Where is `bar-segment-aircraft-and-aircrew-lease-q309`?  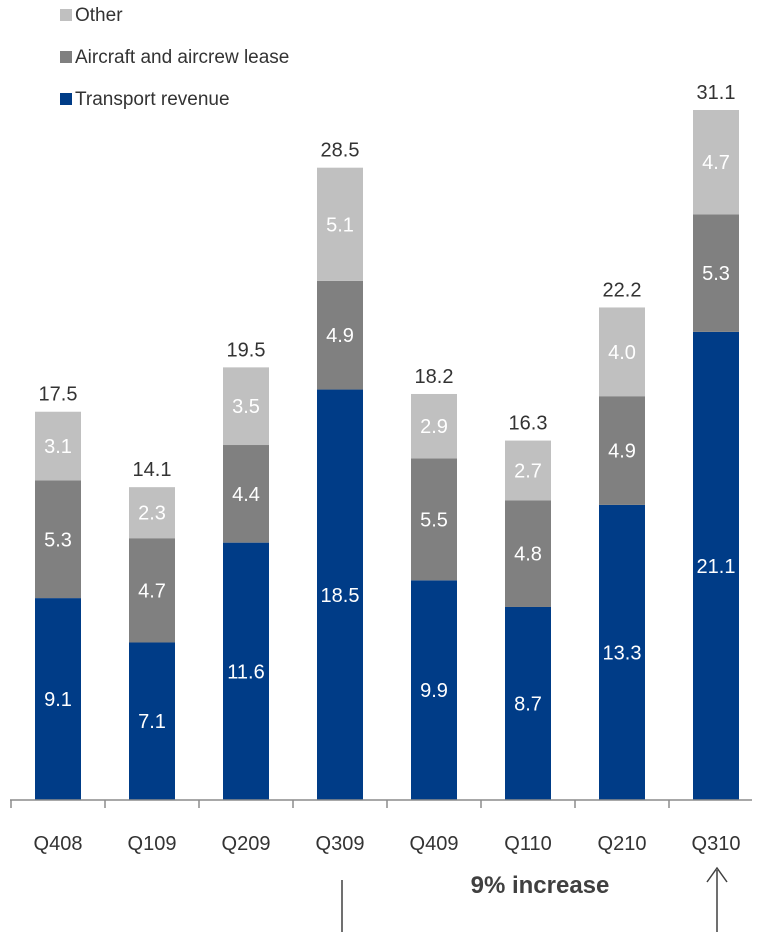 bar-segment-aircraft-and-aircrew-lease-q309 is located at coordinates (340, 335).